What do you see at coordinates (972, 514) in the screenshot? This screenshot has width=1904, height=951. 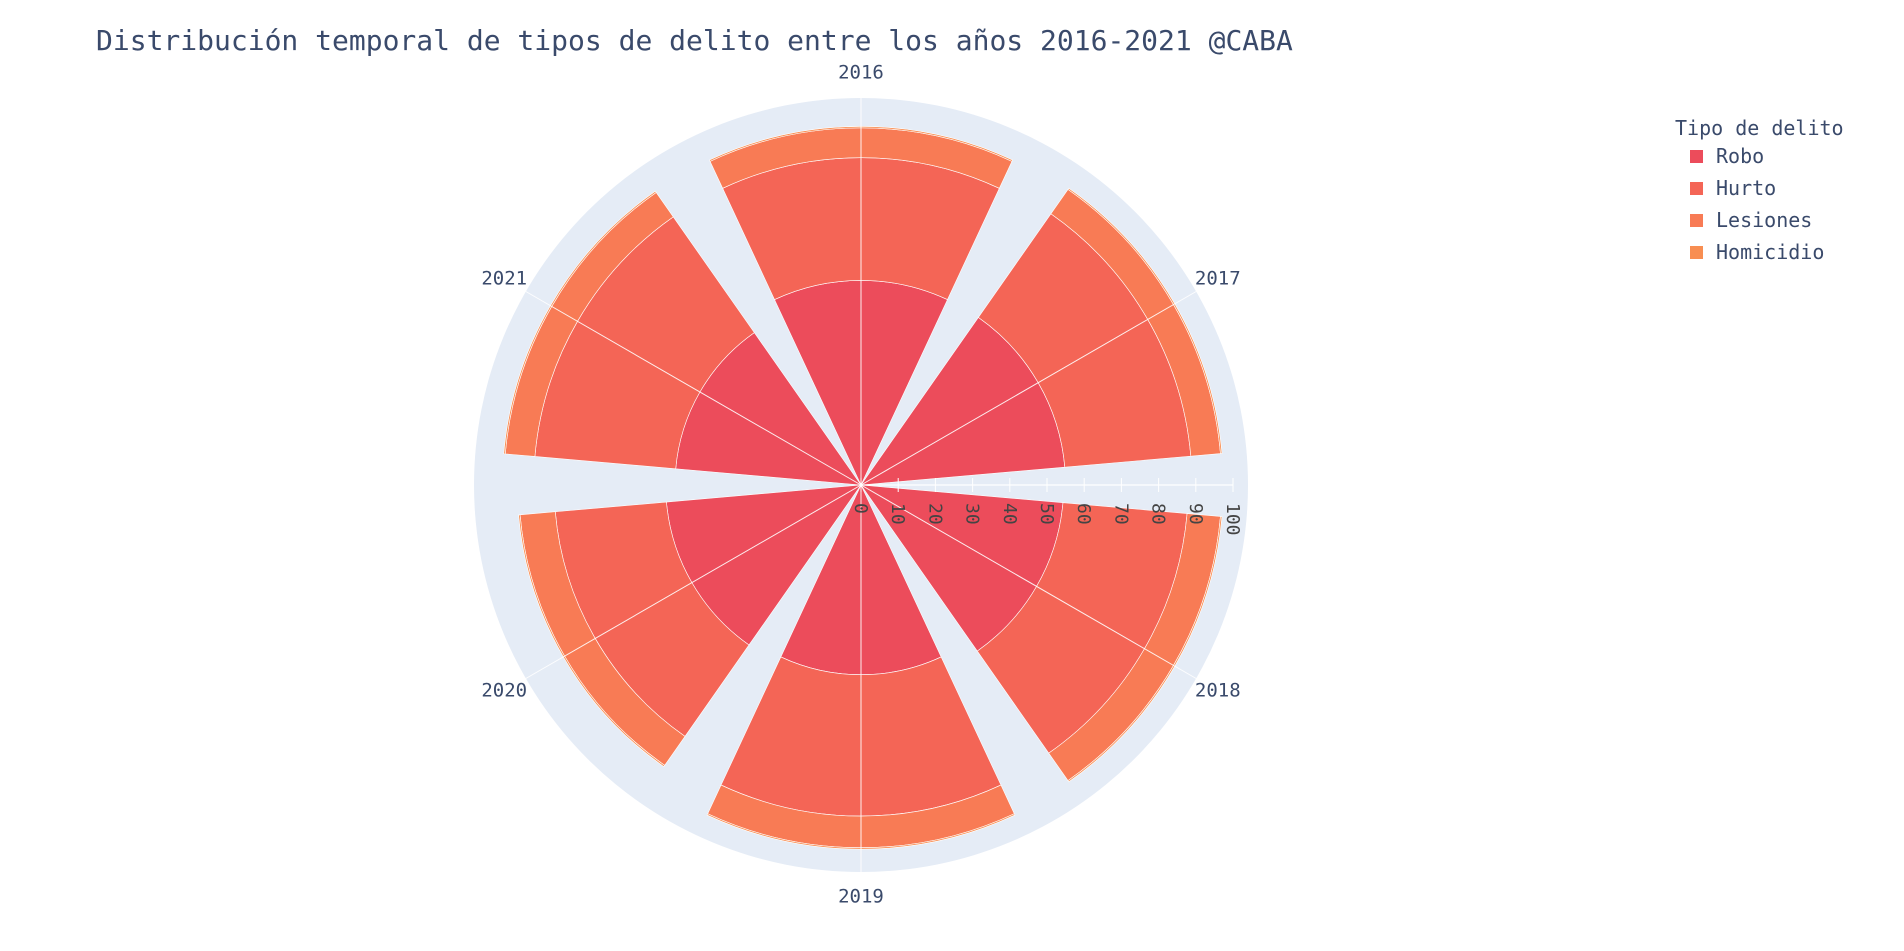 I see `radial-tick-label: 30` at bounding box center [972, 514].